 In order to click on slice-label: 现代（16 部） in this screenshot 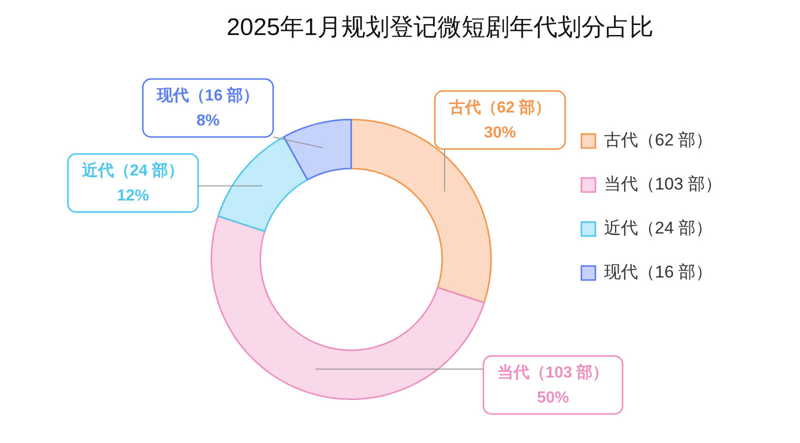, I will do `click(208, 95)`.